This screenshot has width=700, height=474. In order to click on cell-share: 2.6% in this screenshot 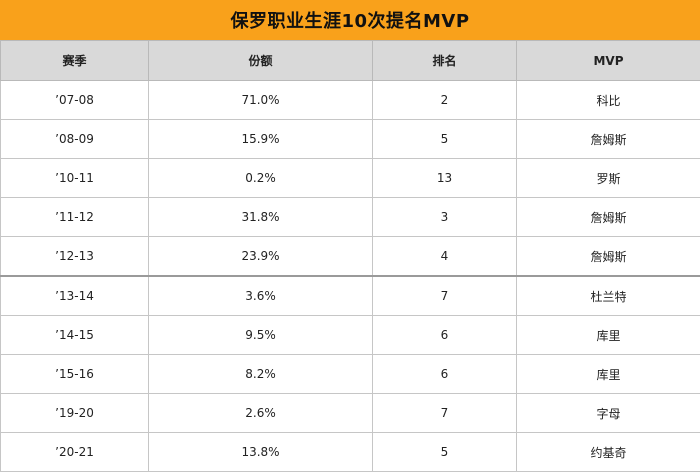, I will do `click(260, 413)`.